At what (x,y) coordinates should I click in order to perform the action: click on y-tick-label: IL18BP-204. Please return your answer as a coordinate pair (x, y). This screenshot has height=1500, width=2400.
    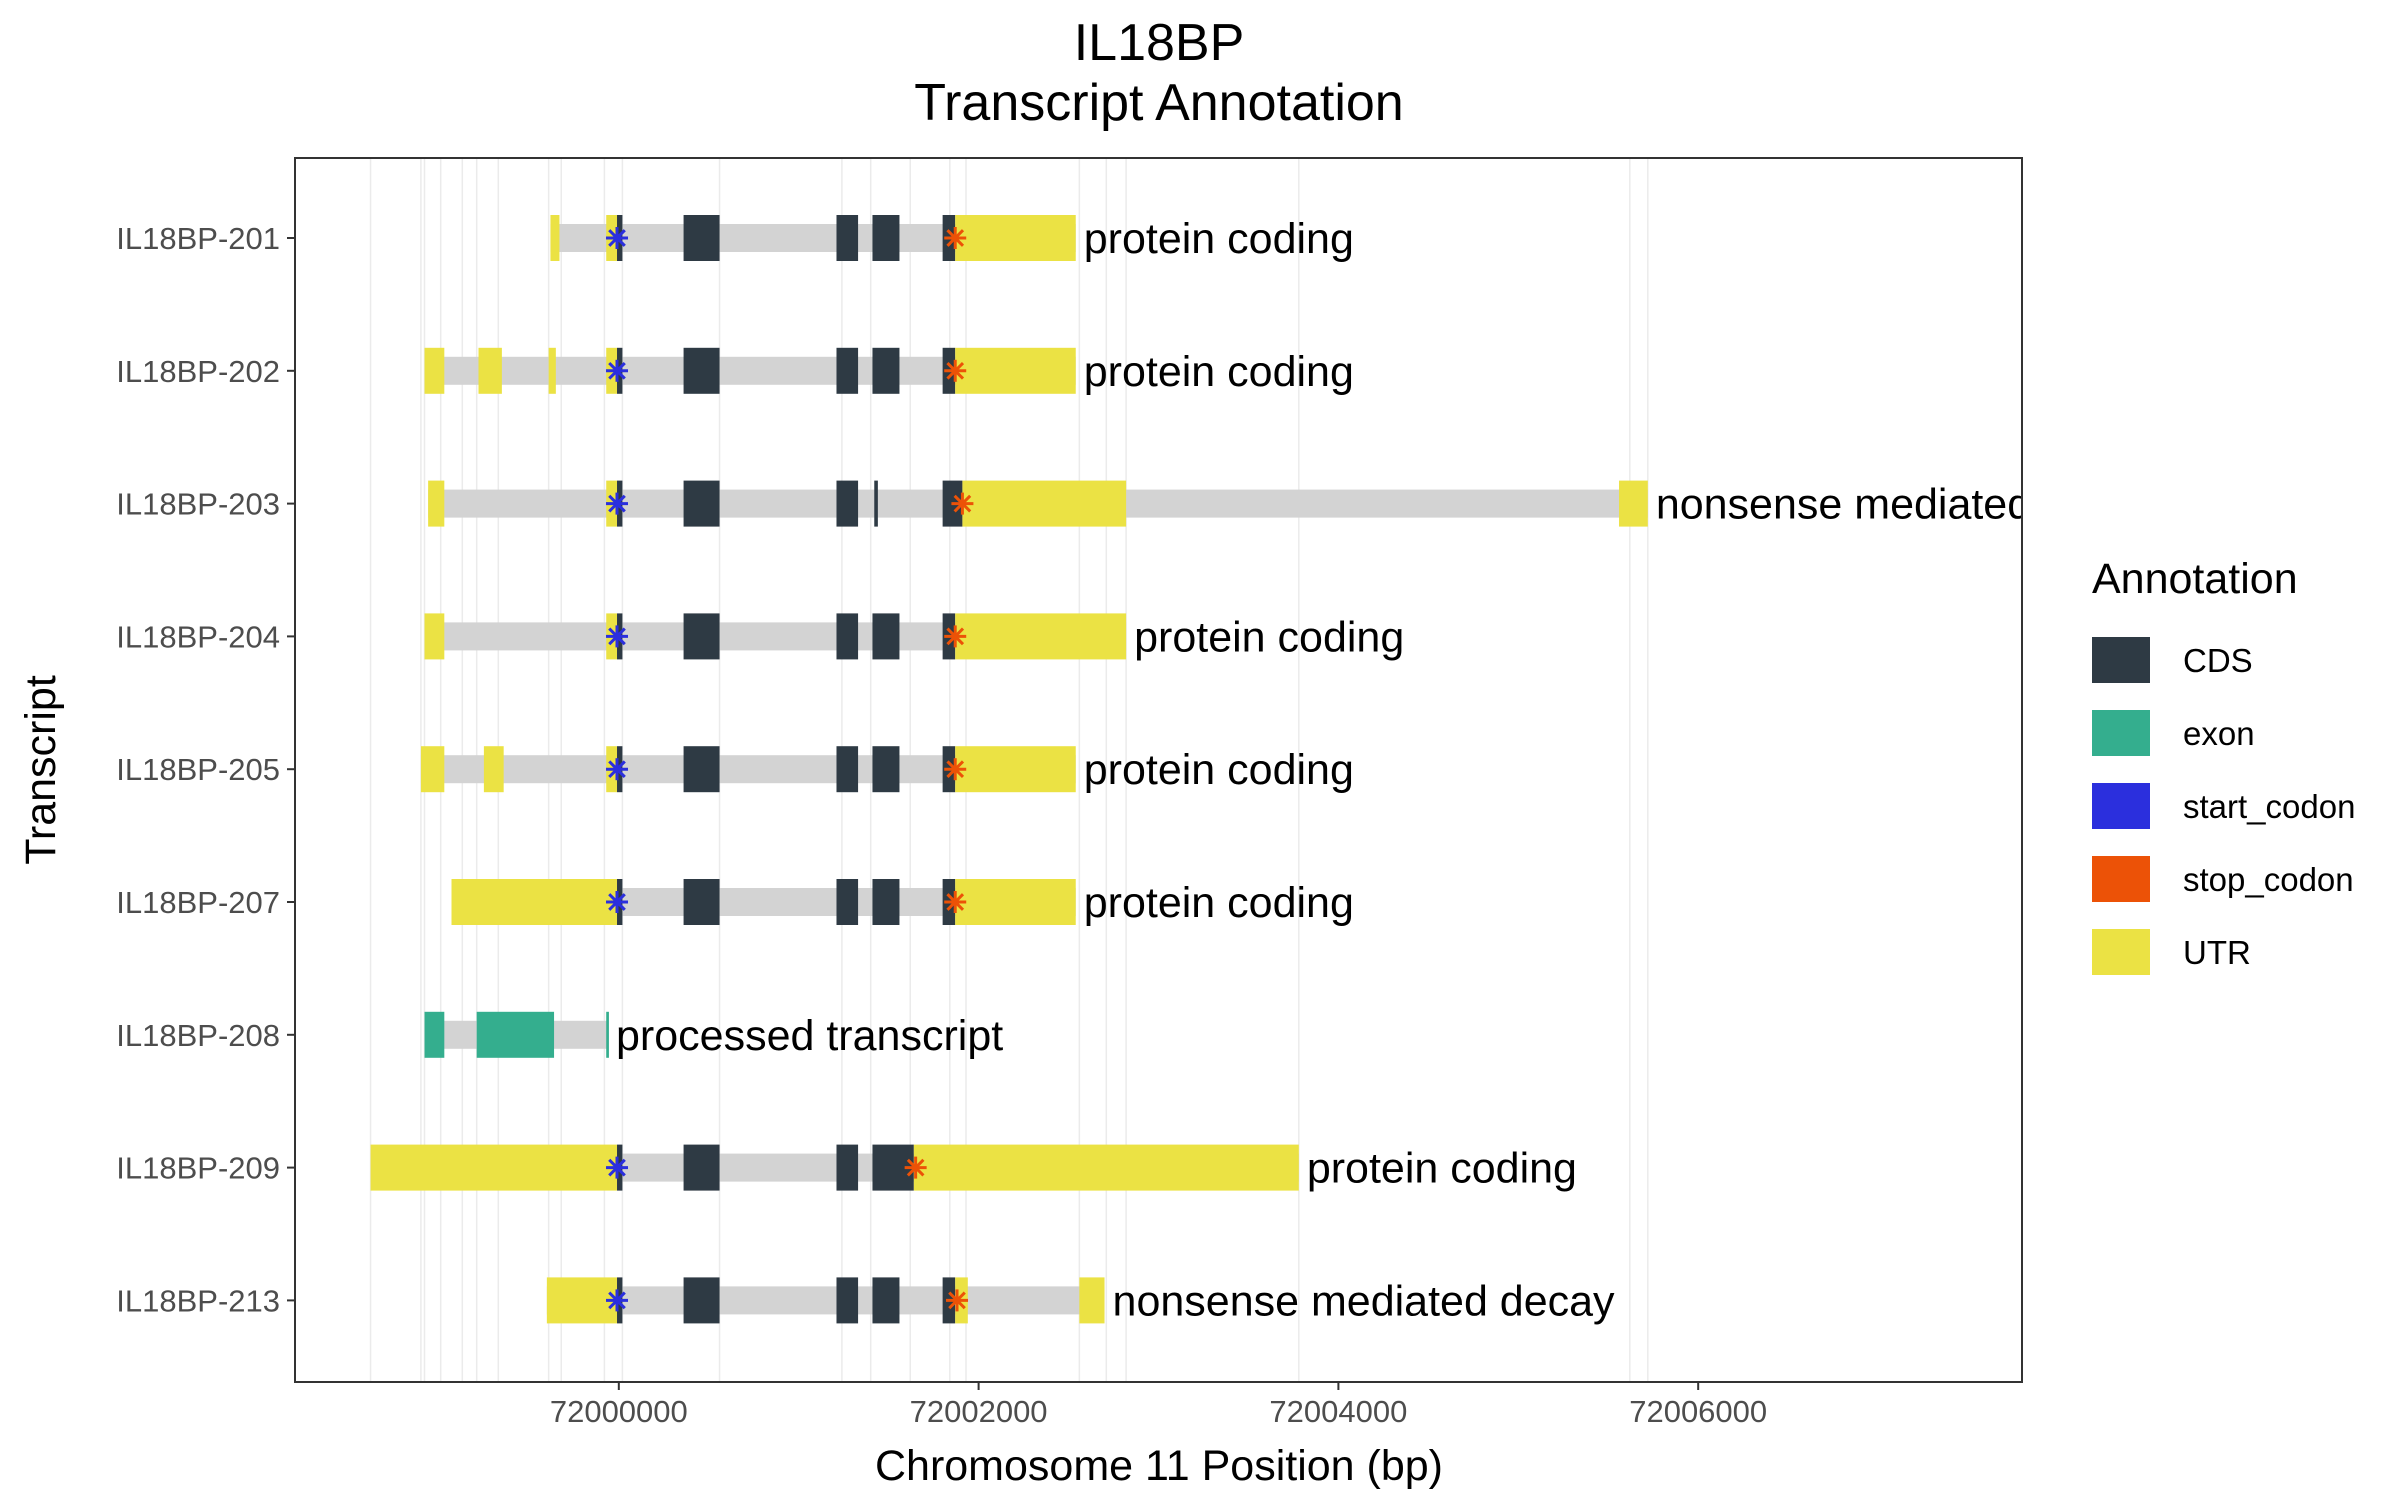
    Looking at the image, I should click on (198, 636).